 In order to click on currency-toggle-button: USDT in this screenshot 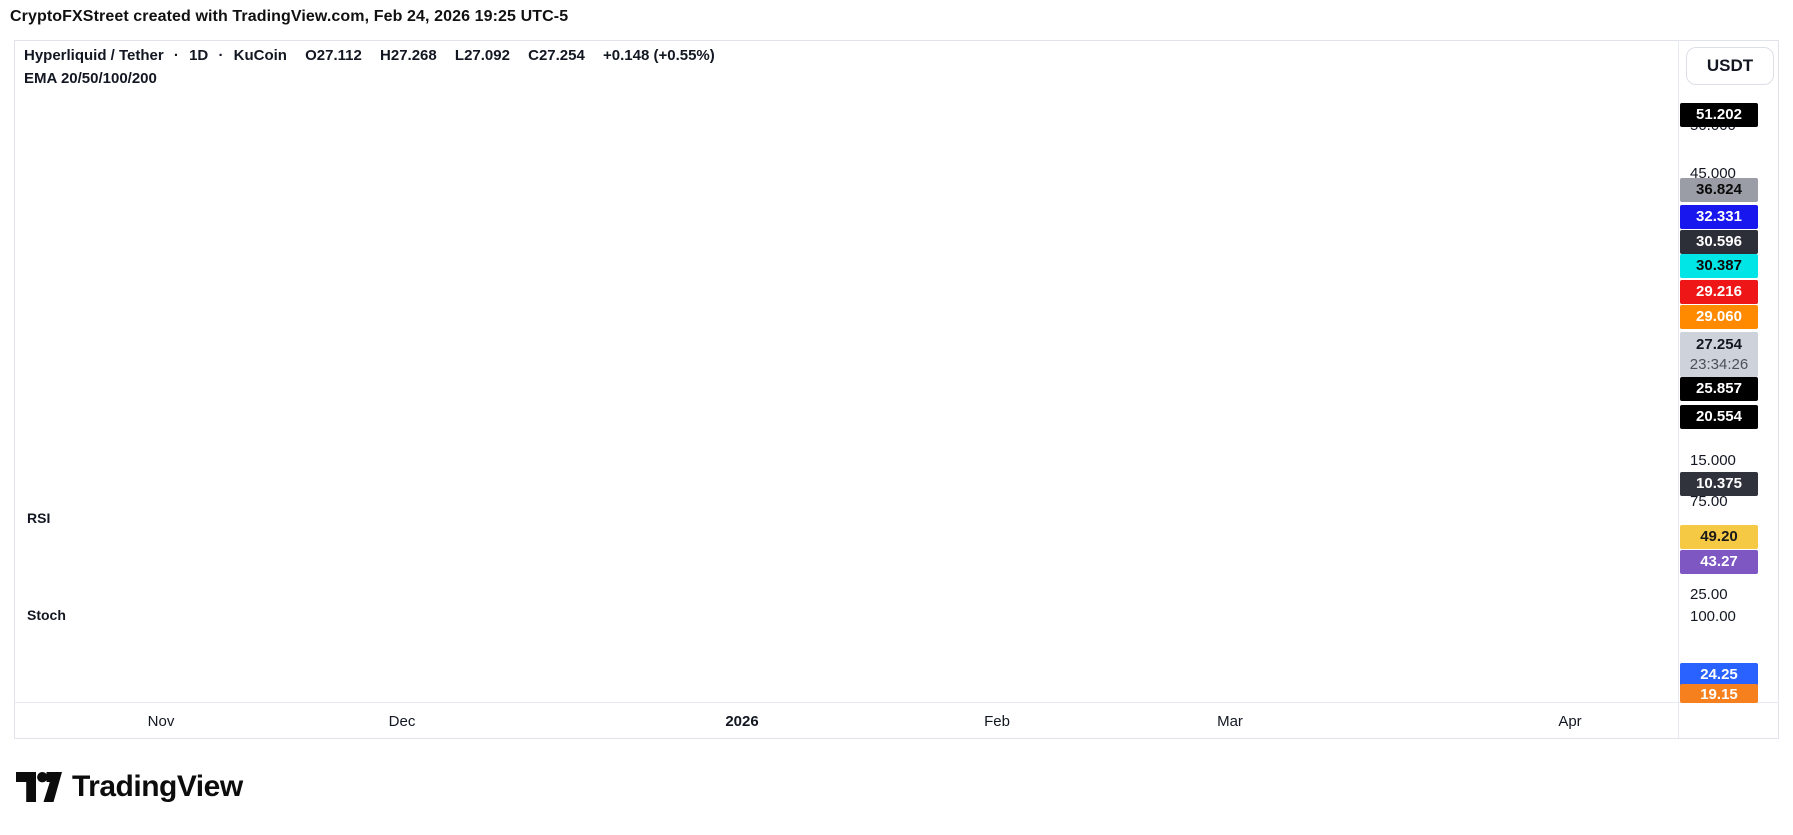, I will do `click(1730, 66)`.